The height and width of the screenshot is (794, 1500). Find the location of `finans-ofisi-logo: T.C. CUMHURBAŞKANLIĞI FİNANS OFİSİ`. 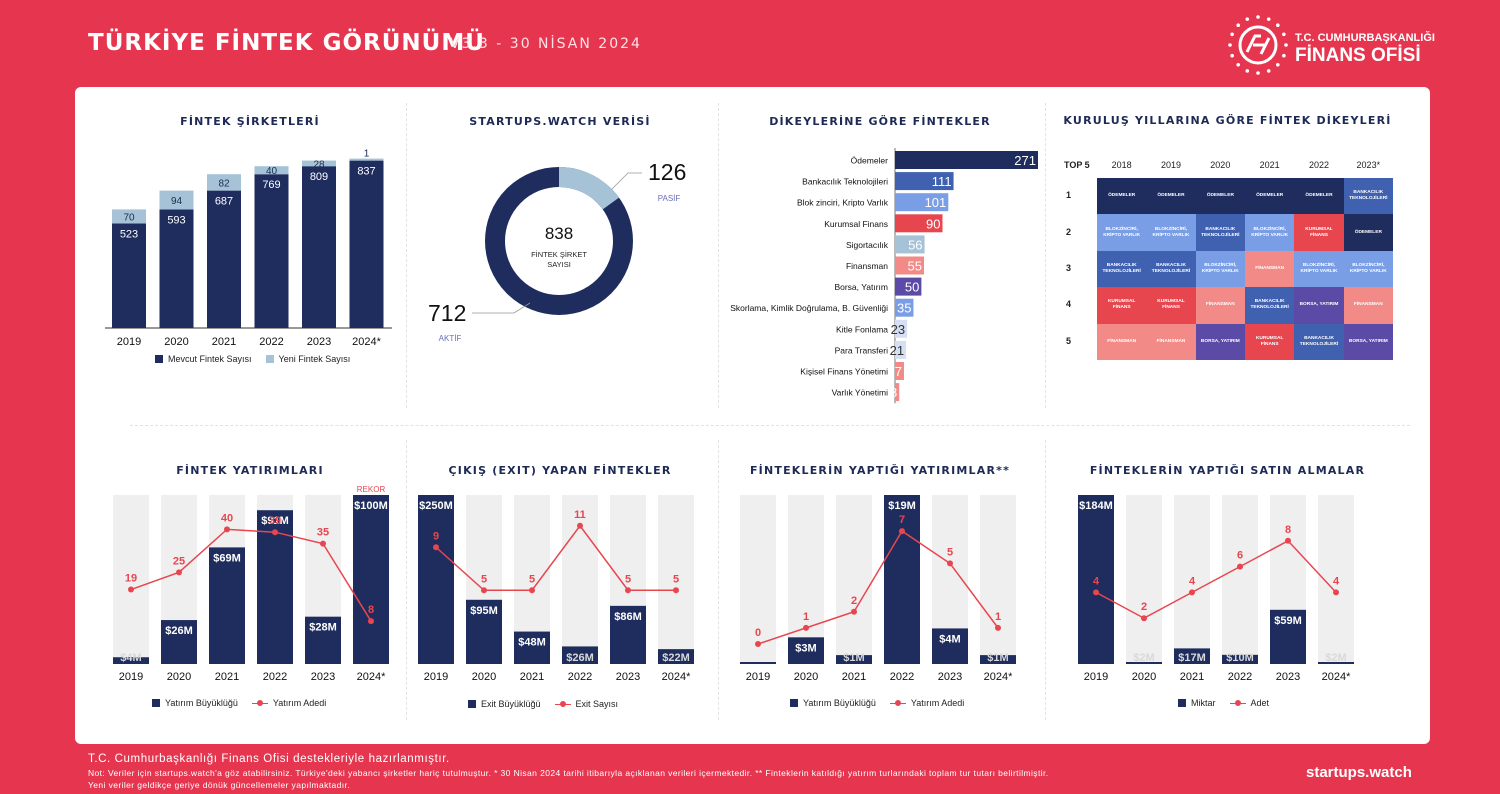

finans-ofisi-logo: T.C. CUMHURBAŞKANLIĞI FİNANS OFİSİ is located at coordinates (1330, 47).